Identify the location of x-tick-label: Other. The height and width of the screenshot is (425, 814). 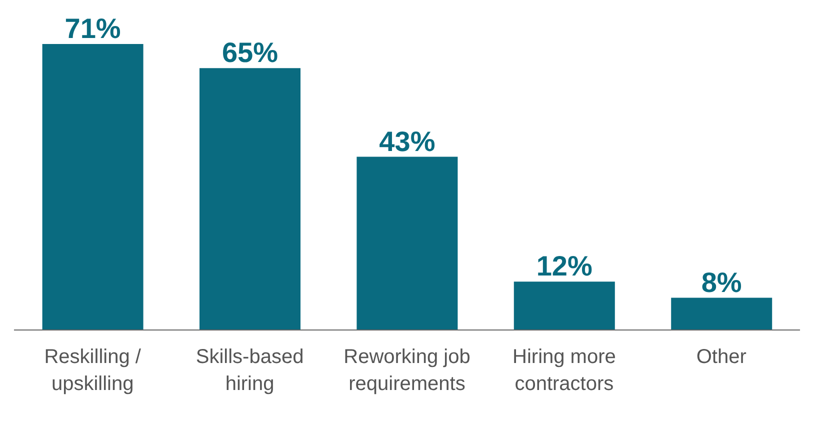
(721, 357).